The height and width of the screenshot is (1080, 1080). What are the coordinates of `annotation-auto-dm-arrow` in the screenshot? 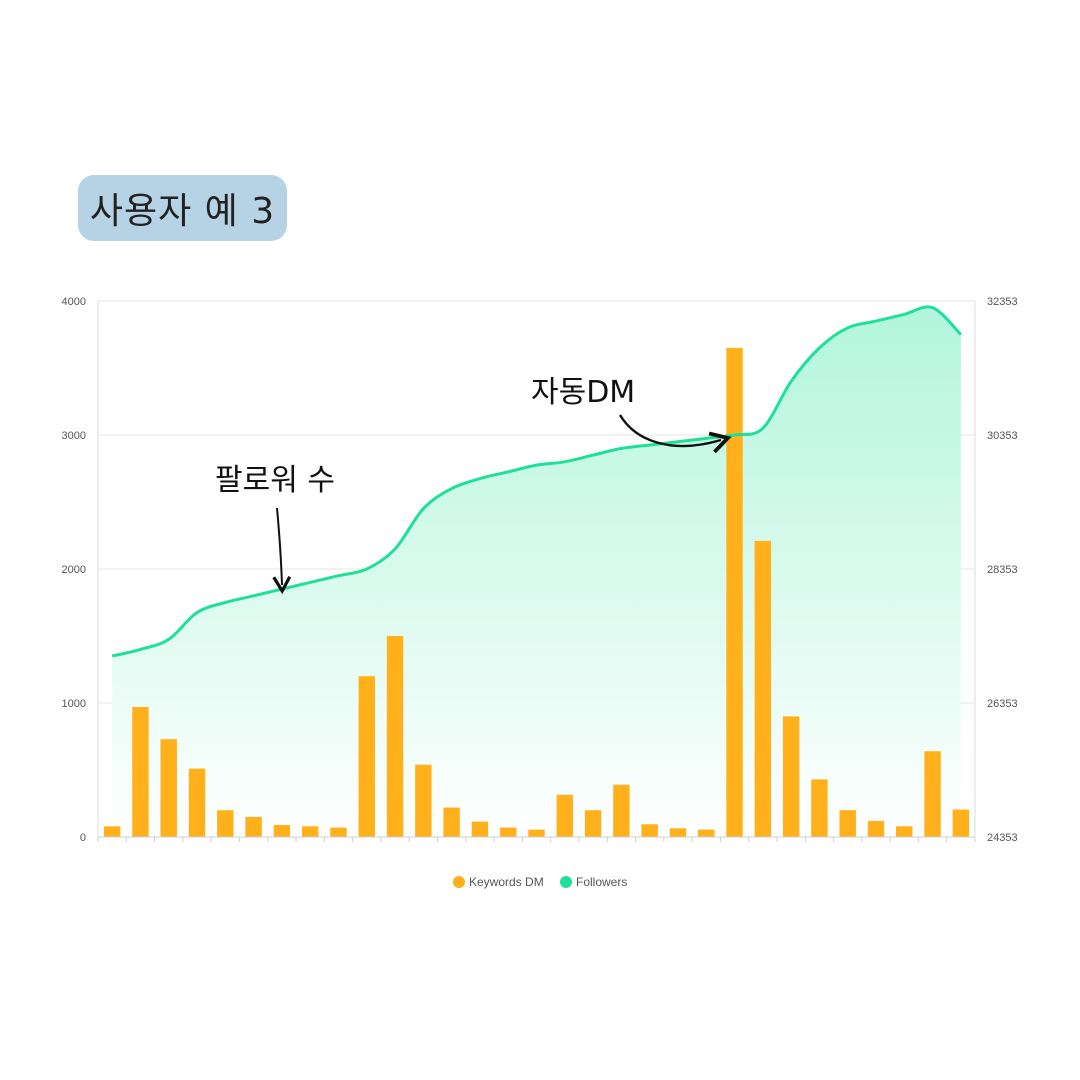 It's located at (675, 434).